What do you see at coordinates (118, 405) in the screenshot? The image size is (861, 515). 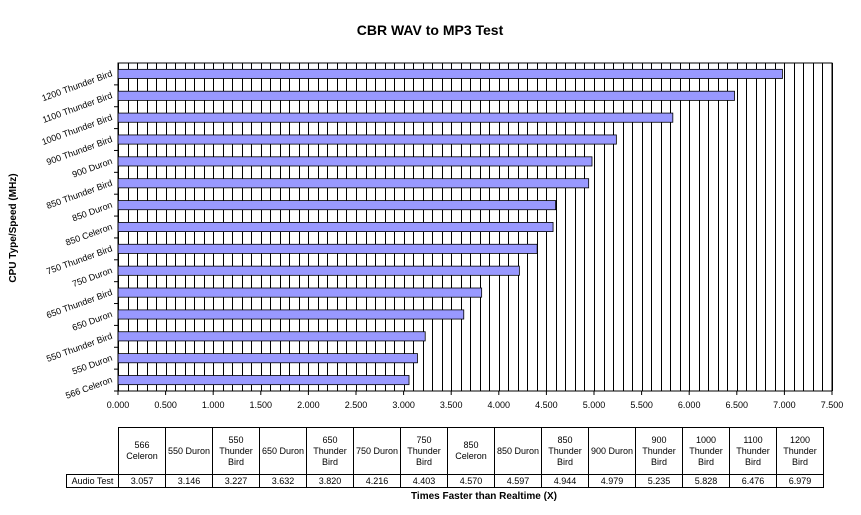 I see `x-tick-label: 0.000` at bounding box center [118, 405].